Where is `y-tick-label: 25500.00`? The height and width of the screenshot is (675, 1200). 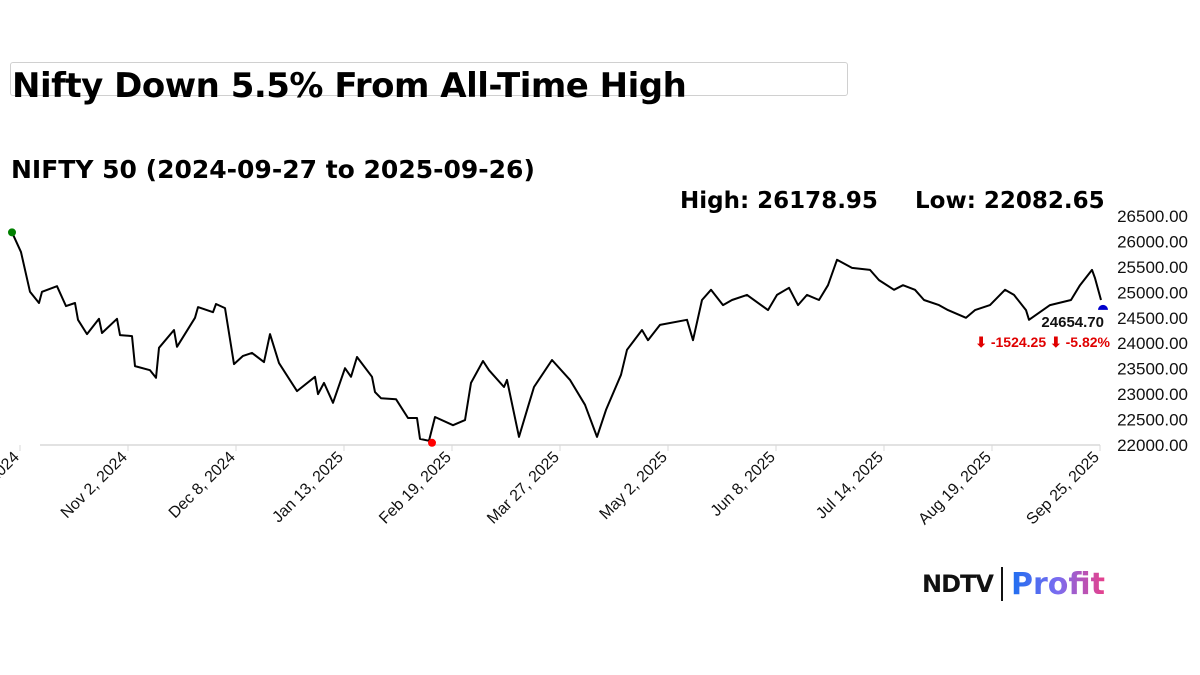 y-tick-label: 25500.00 is located at coordinates (1152, 267).